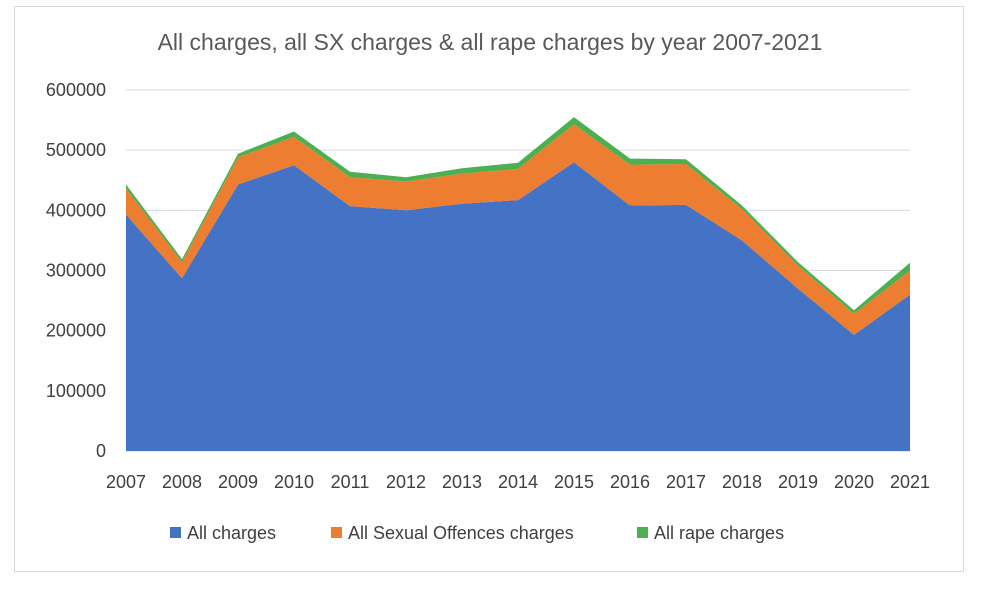 This screenshot has width=997, height=600. Describe the element at coordinates (76, 210) in the screenshot. I see `y-tick-label-4: 400000` at that location.